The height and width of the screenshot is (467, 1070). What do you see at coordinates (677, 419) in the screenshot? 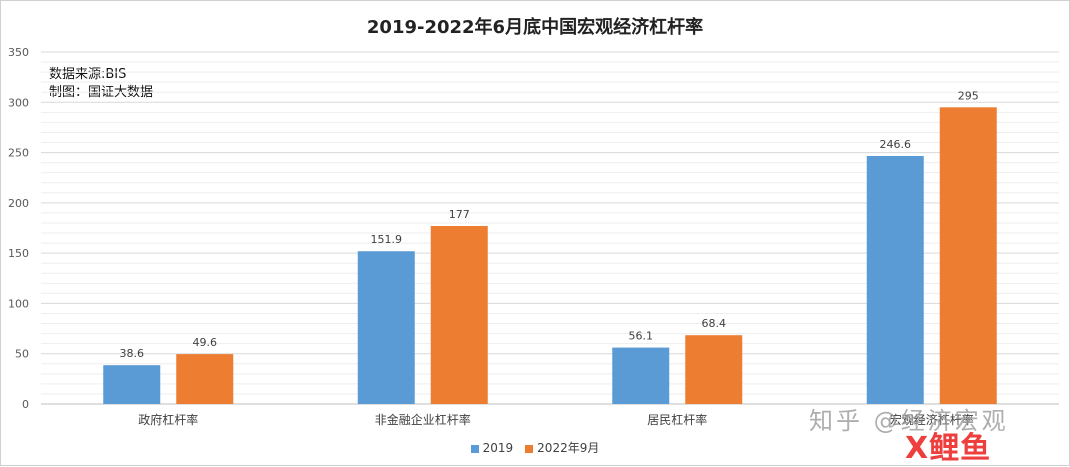
I see `x-category-label: 居民杠杆率` at bounding box center [677, 419].